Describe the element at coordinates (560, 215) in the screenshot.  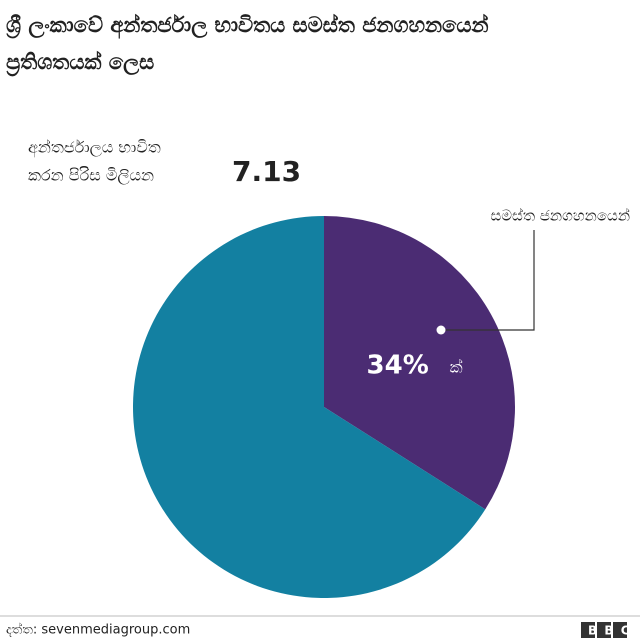
I see `slice-label: සමස්ත ජනගහනයෙන්` at that location.